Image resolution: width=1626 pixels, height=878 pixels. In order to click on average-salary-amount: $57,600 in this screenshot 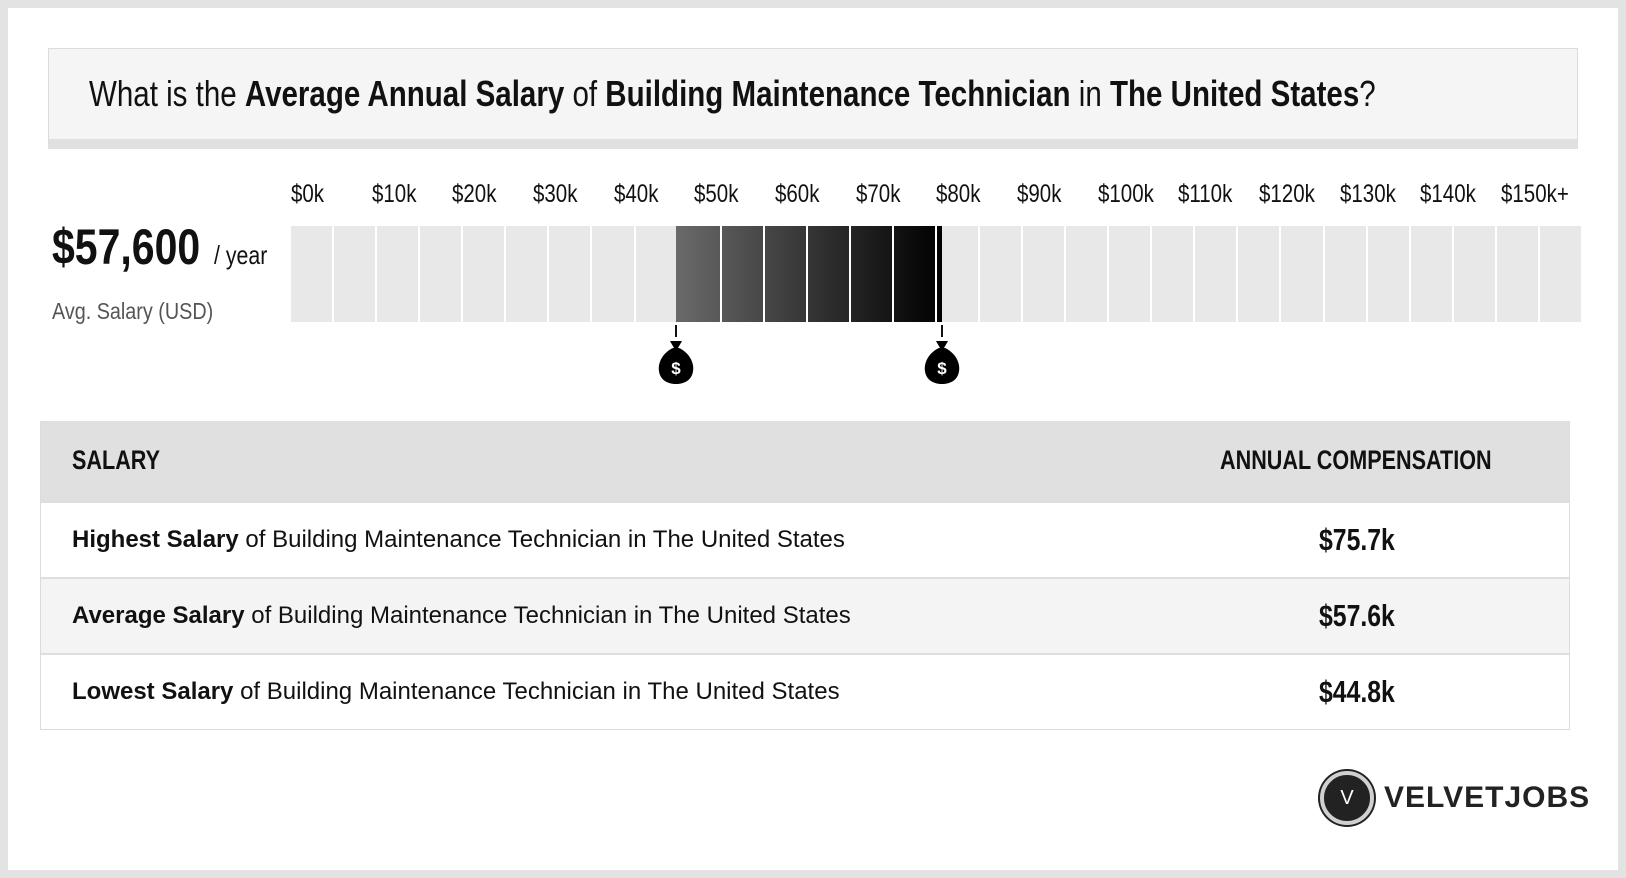, I will do `click(126, 247)`.